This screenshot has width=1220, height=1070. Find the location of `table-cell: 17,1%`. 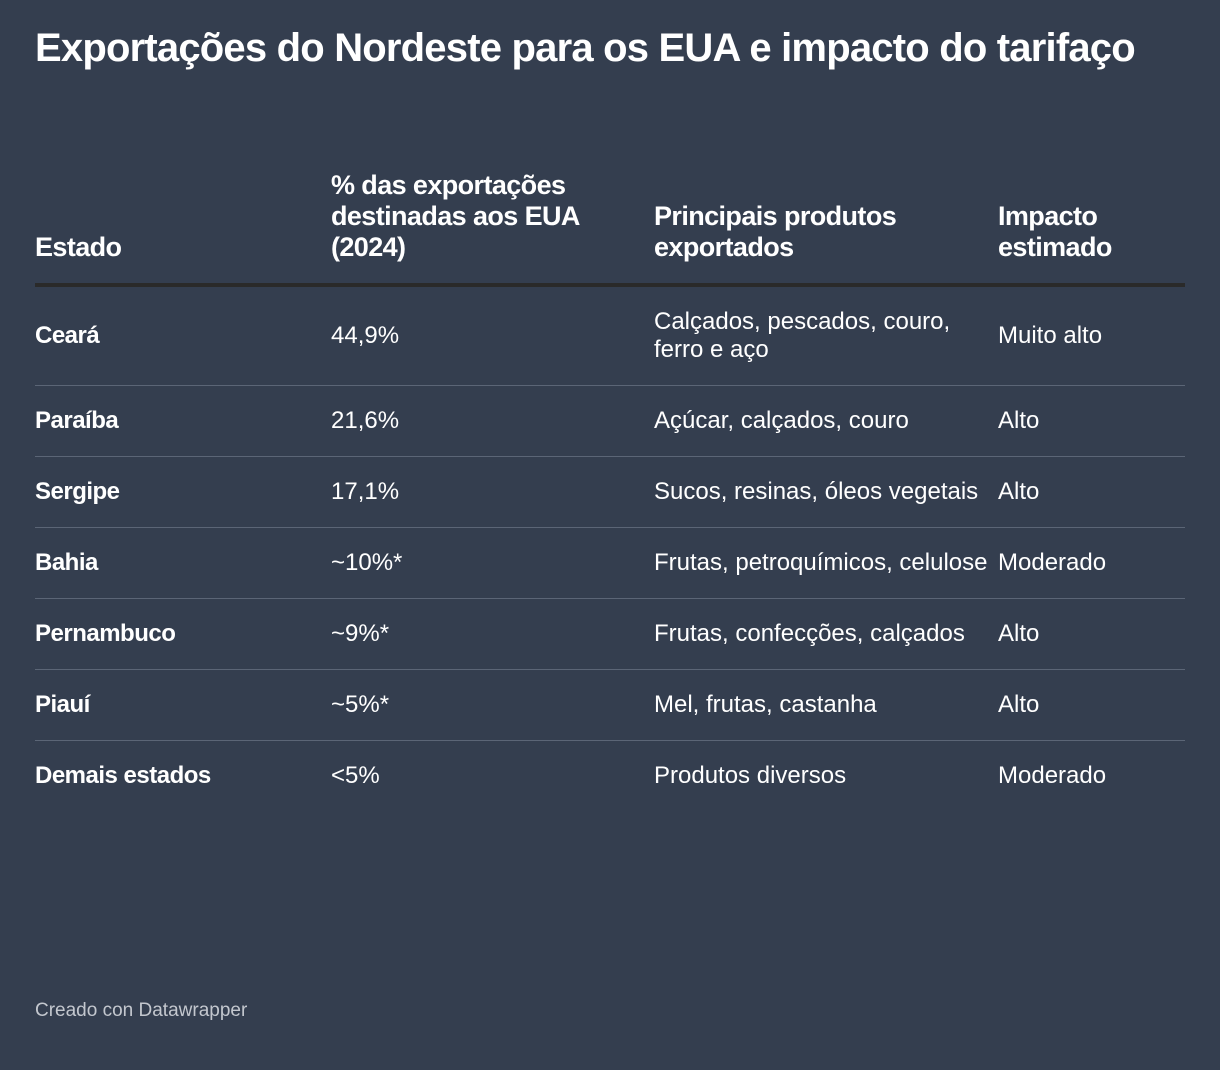

table-cell: 17,1% is located at coordinates (492, 492).